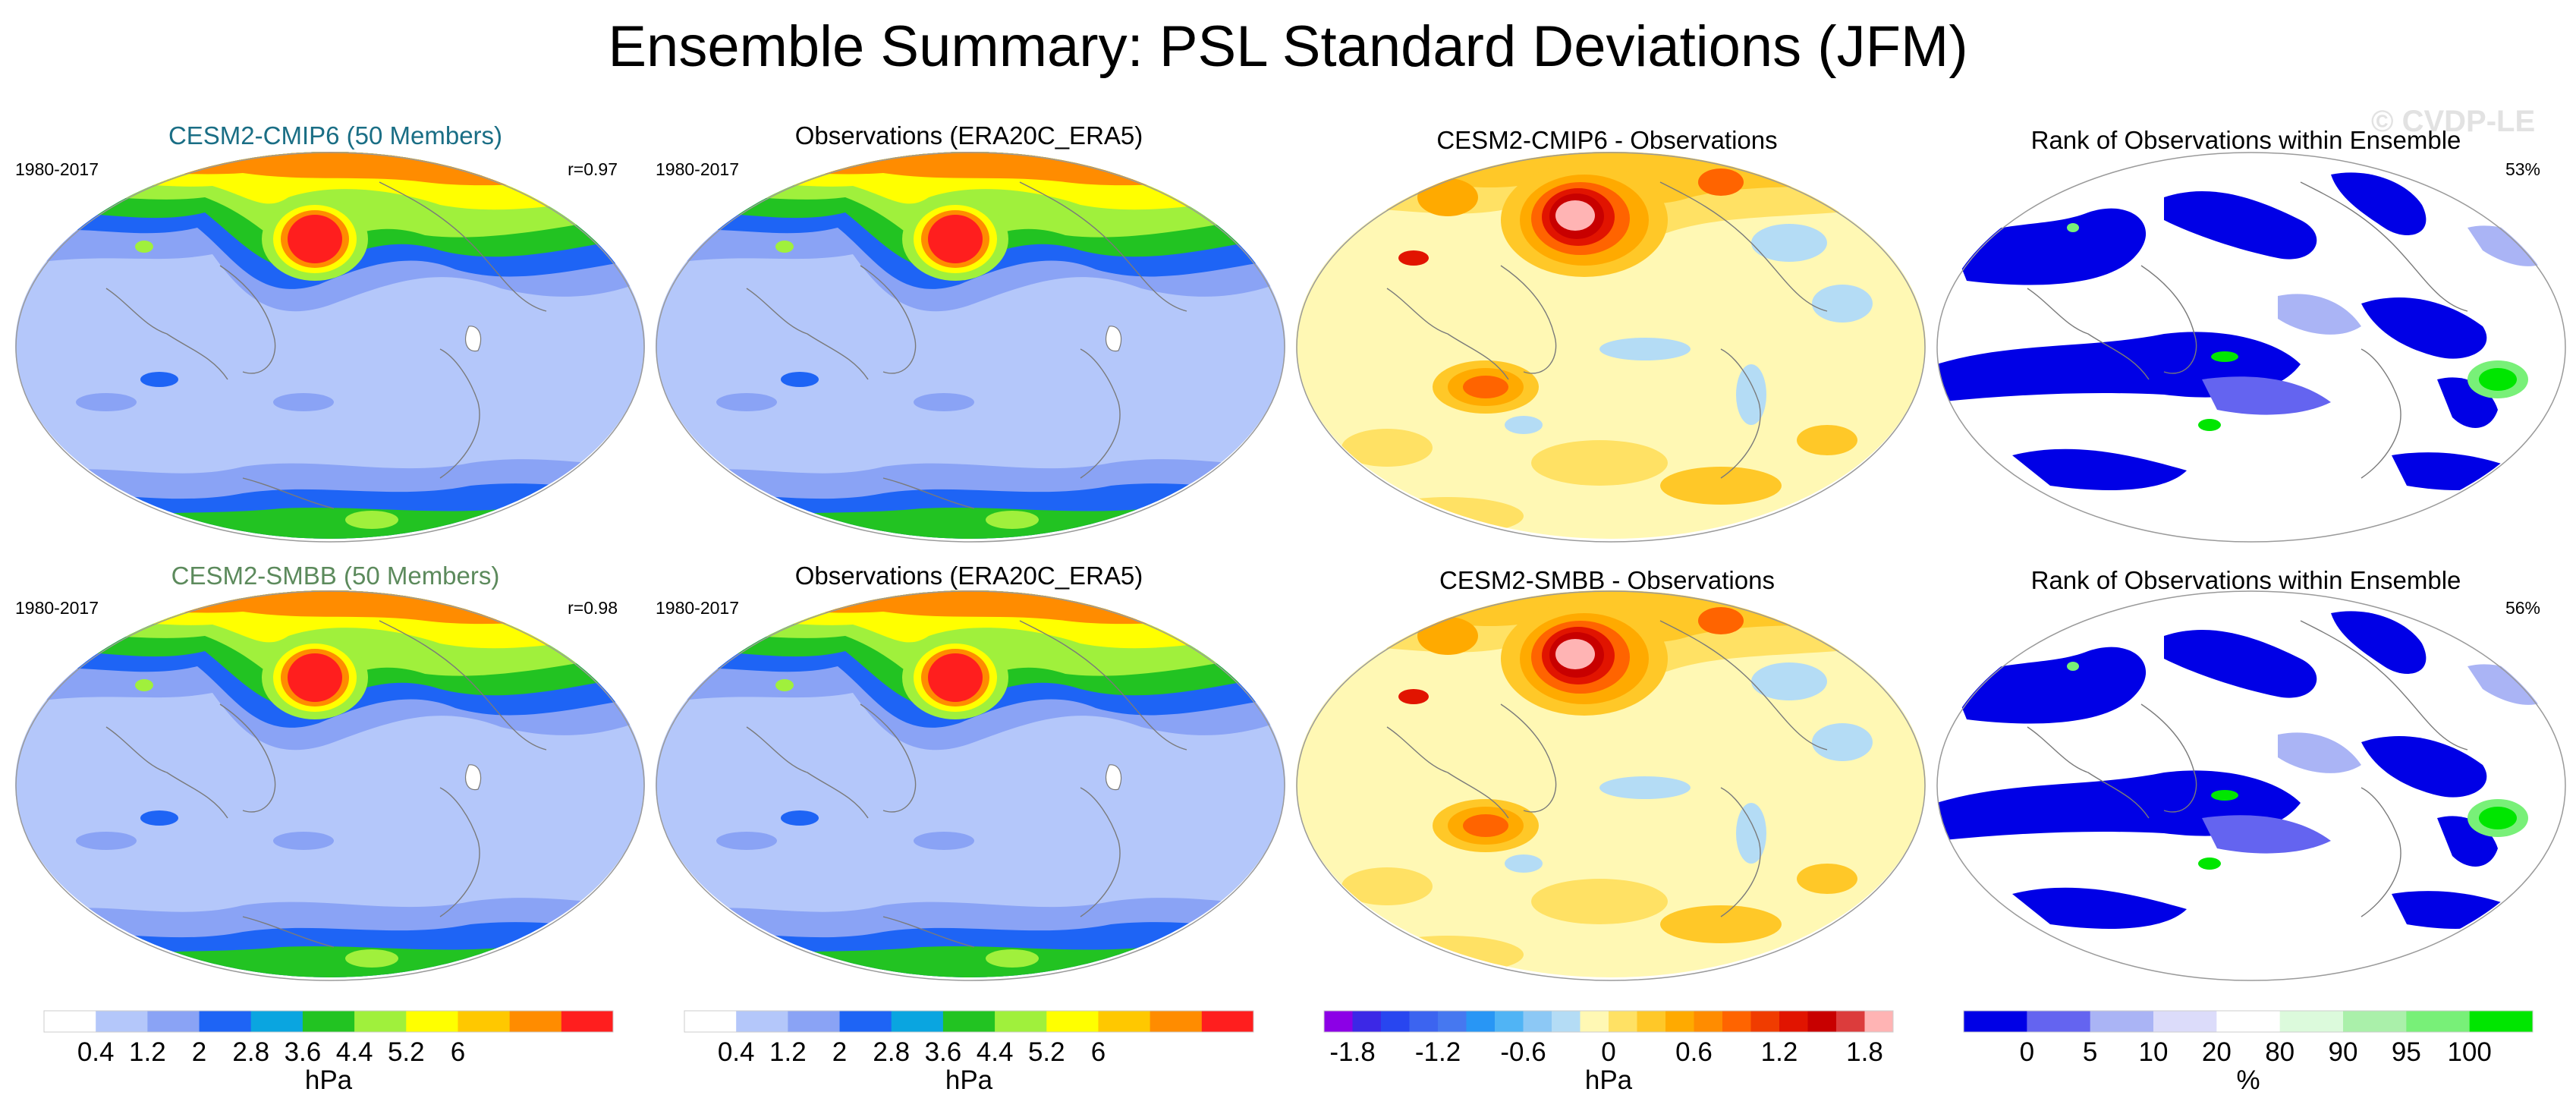  I want to click on colorbar-tick-label: -1.2, so click(1438, 1052).